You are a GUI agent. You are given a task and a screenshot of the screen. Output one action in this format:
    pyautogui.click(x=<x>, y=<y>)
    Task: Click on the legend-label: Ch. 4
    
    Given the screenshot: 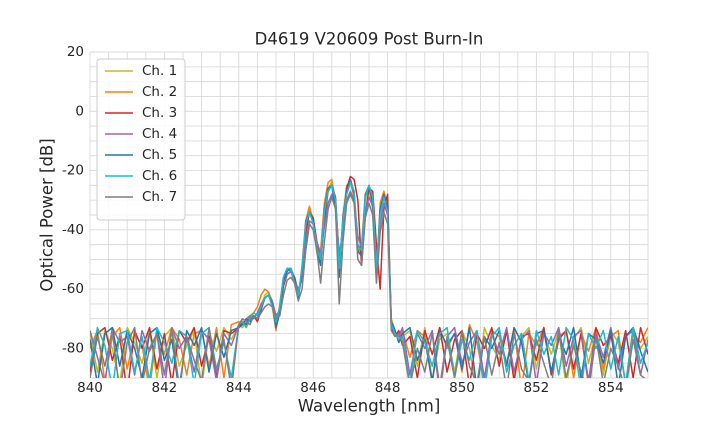 What is the action you would take?
    pyautogui.click(x=159, y=134)
    